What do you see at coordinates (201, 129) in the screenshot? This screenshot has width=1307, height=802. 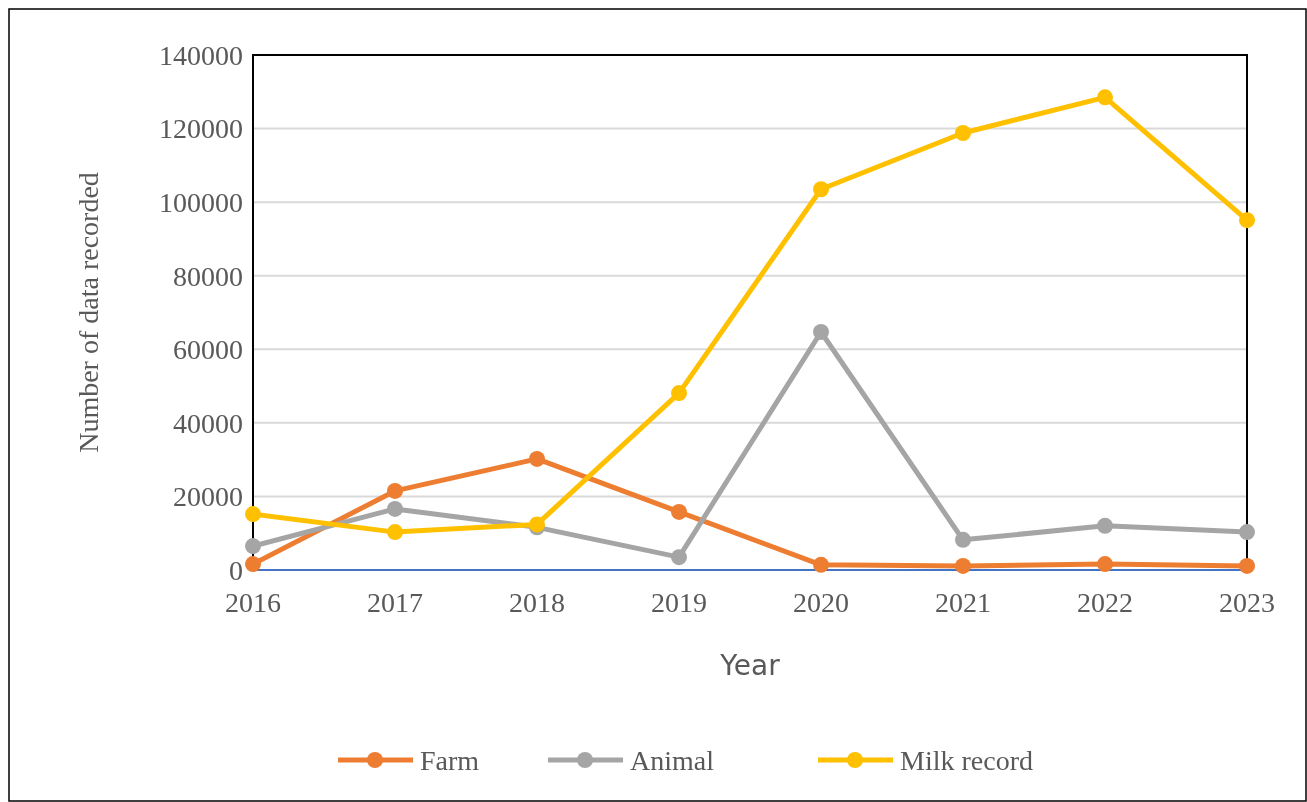 I see `y-tick-label: 120000` at bounding box center [201, 129].